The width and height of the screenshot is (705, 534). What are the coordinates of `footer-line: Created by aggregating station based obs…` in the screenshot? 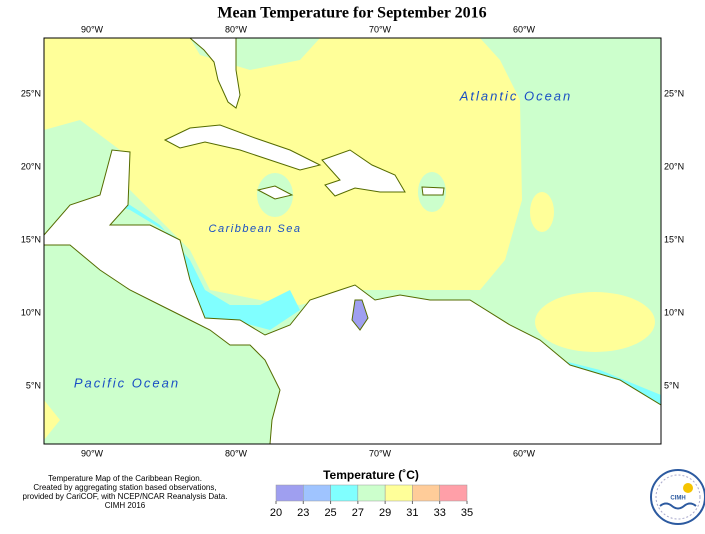 It's located at (124, 487).